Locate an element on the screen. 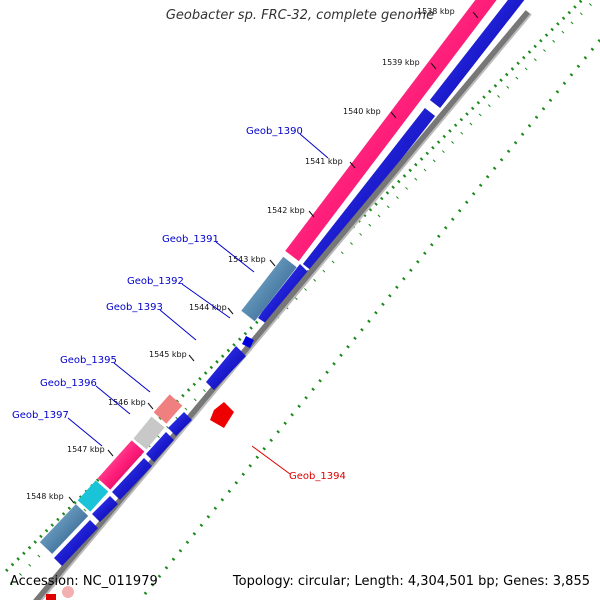  tick-label: 1545 kbp is located at coordinates (168, 354).